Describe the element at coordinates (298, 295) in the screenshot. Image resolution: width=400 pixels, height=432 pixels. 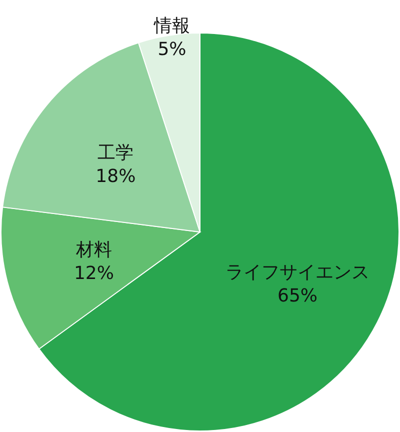
I see `data-label: 65%` at that location.